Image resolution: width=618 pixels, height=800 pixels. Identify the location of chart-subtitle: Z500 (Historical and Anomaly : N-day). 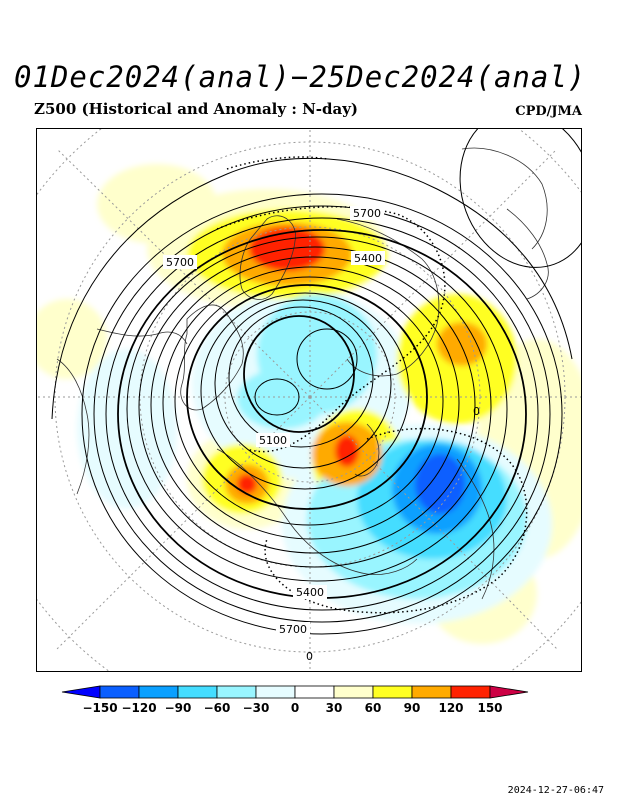
(196, 109).